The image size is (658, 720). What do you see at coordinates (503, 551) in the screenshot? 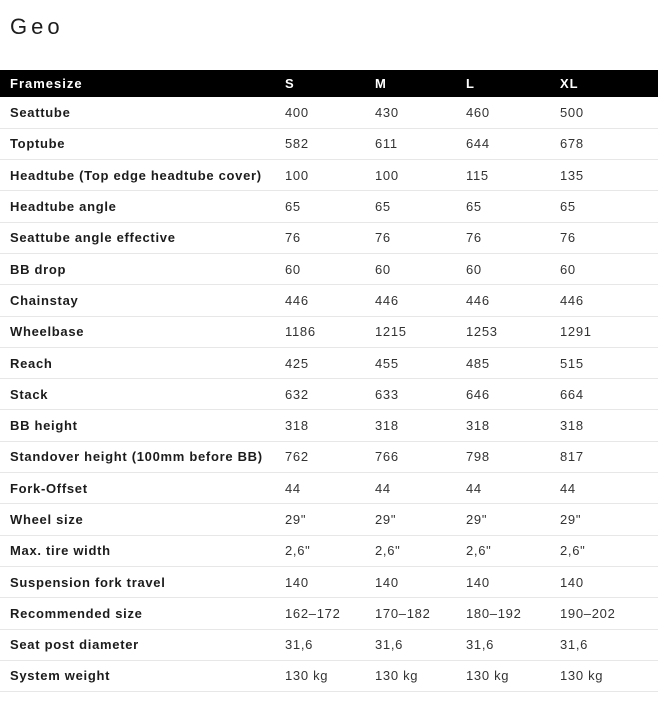
I see `row-value-l: 2,6"` at bounding box center [503, 551].